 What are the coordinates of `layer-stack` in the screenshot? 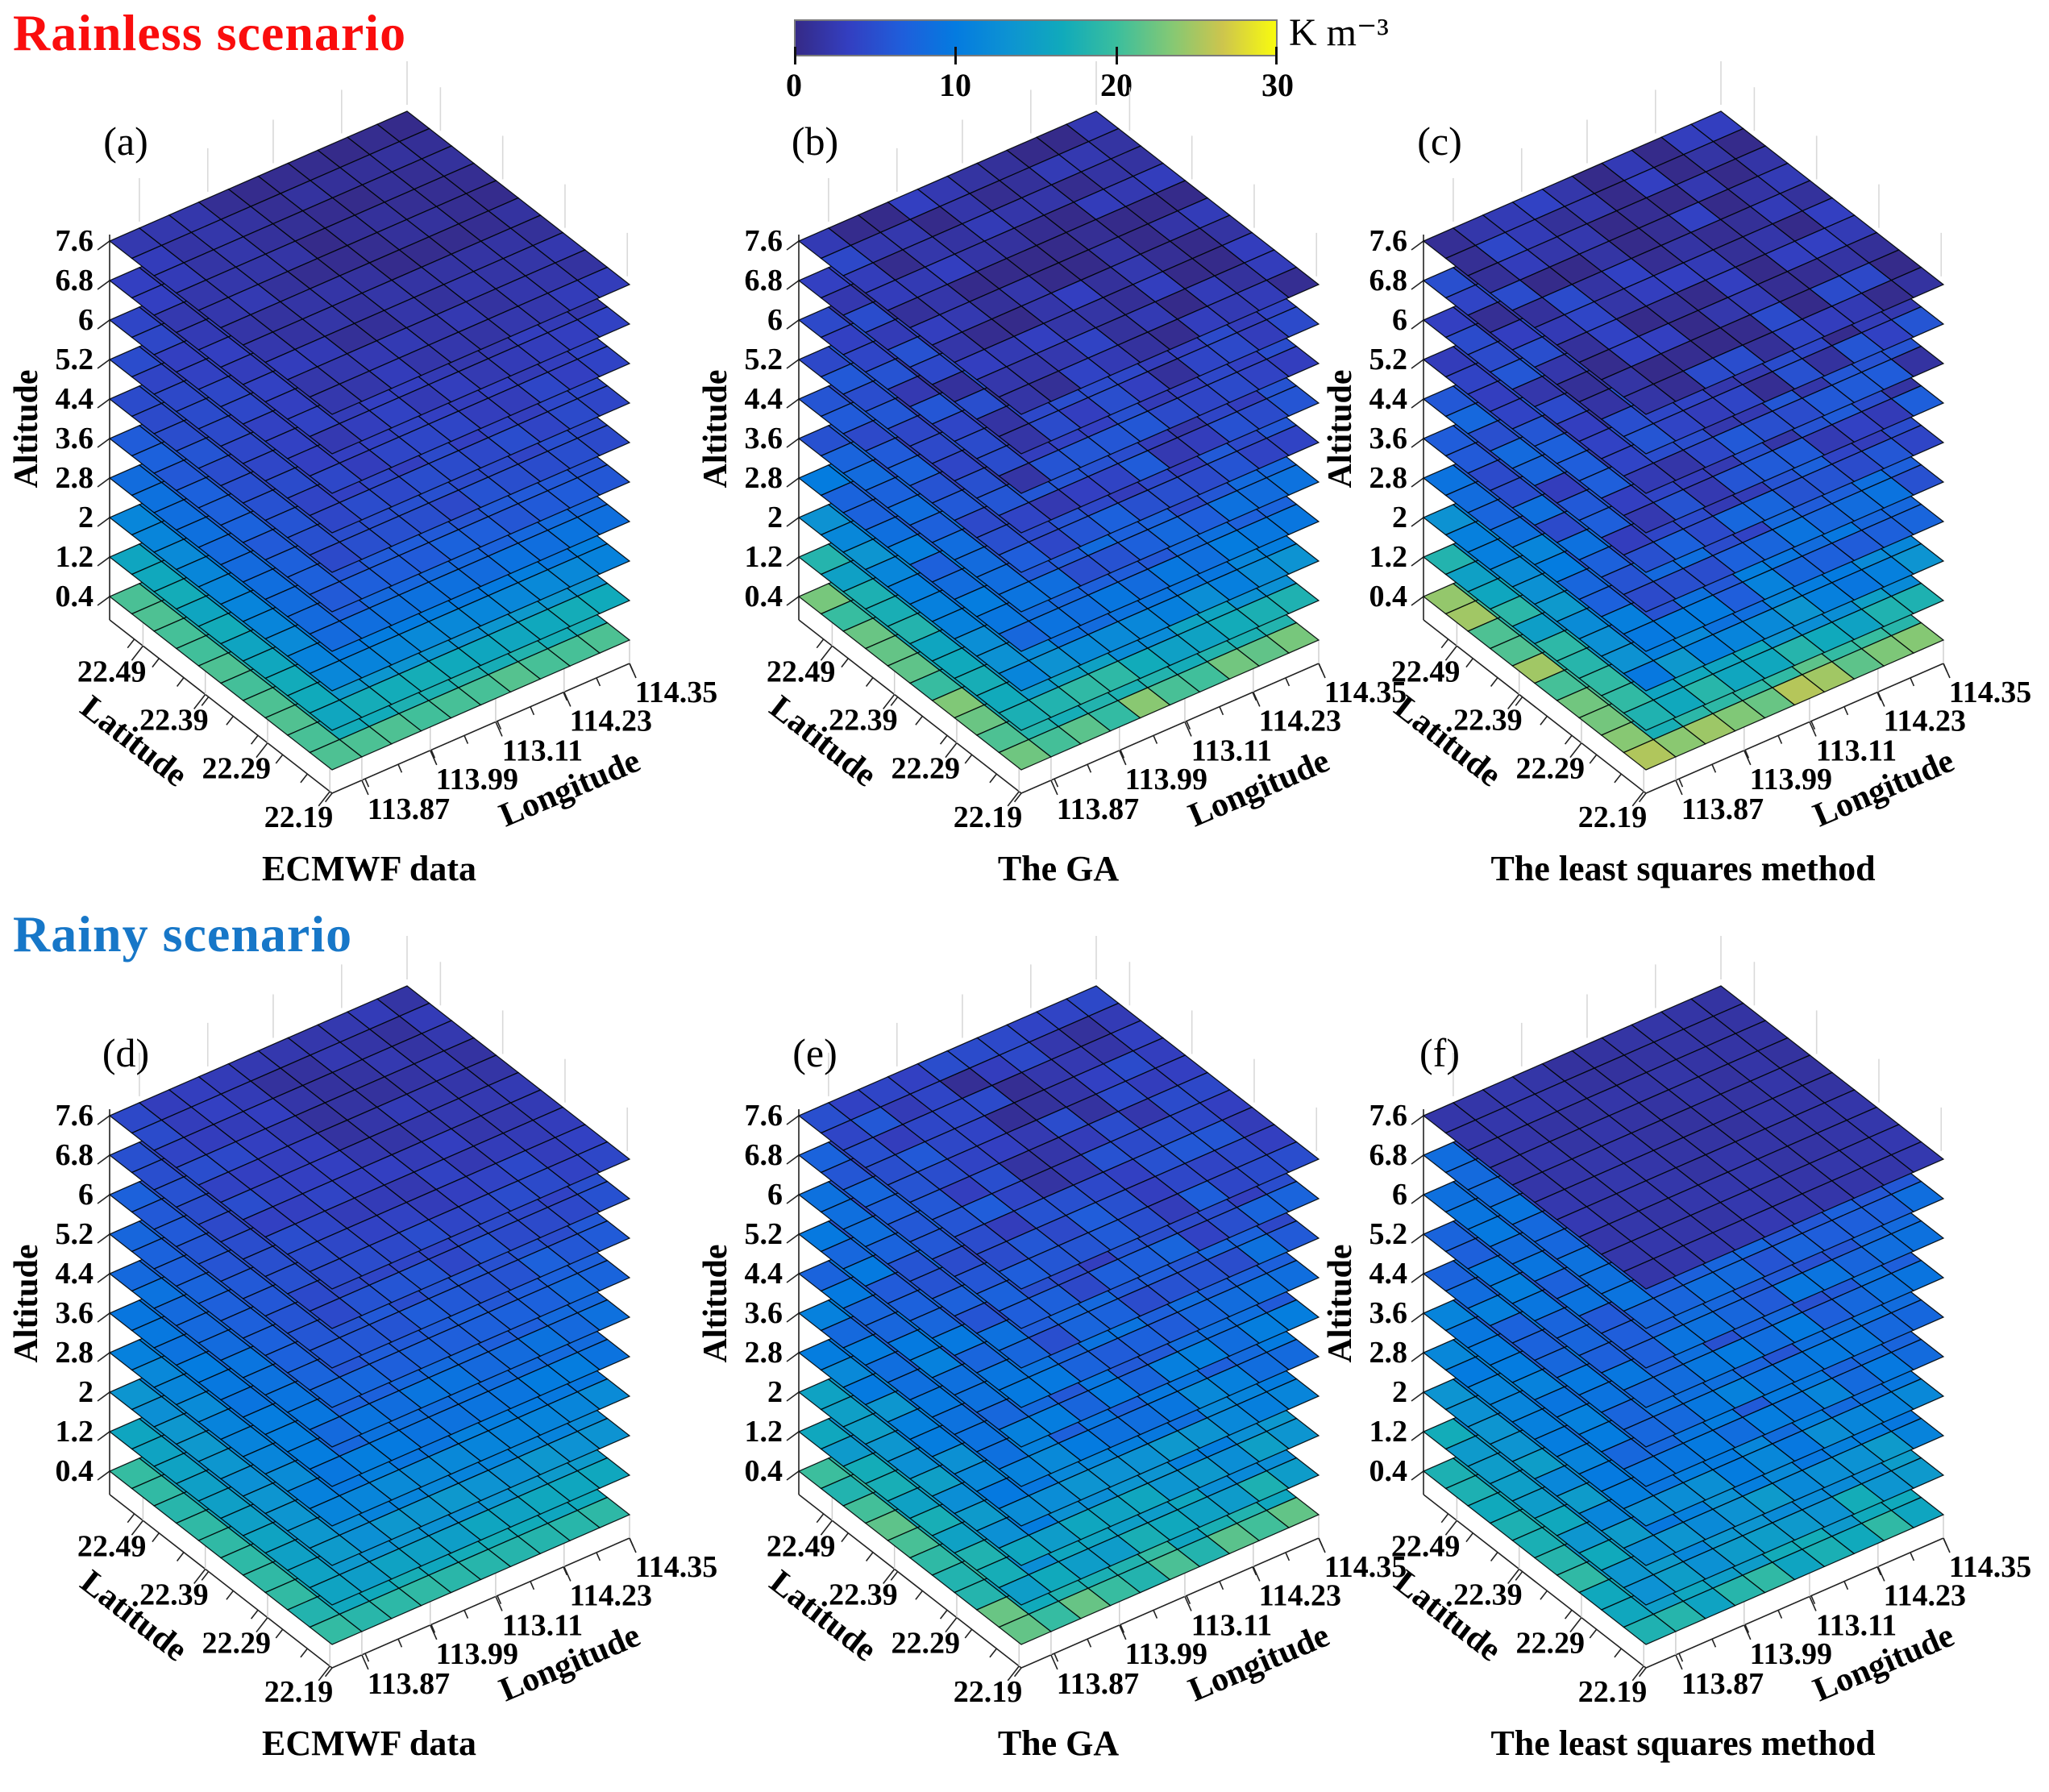 It's located at (369, 440).